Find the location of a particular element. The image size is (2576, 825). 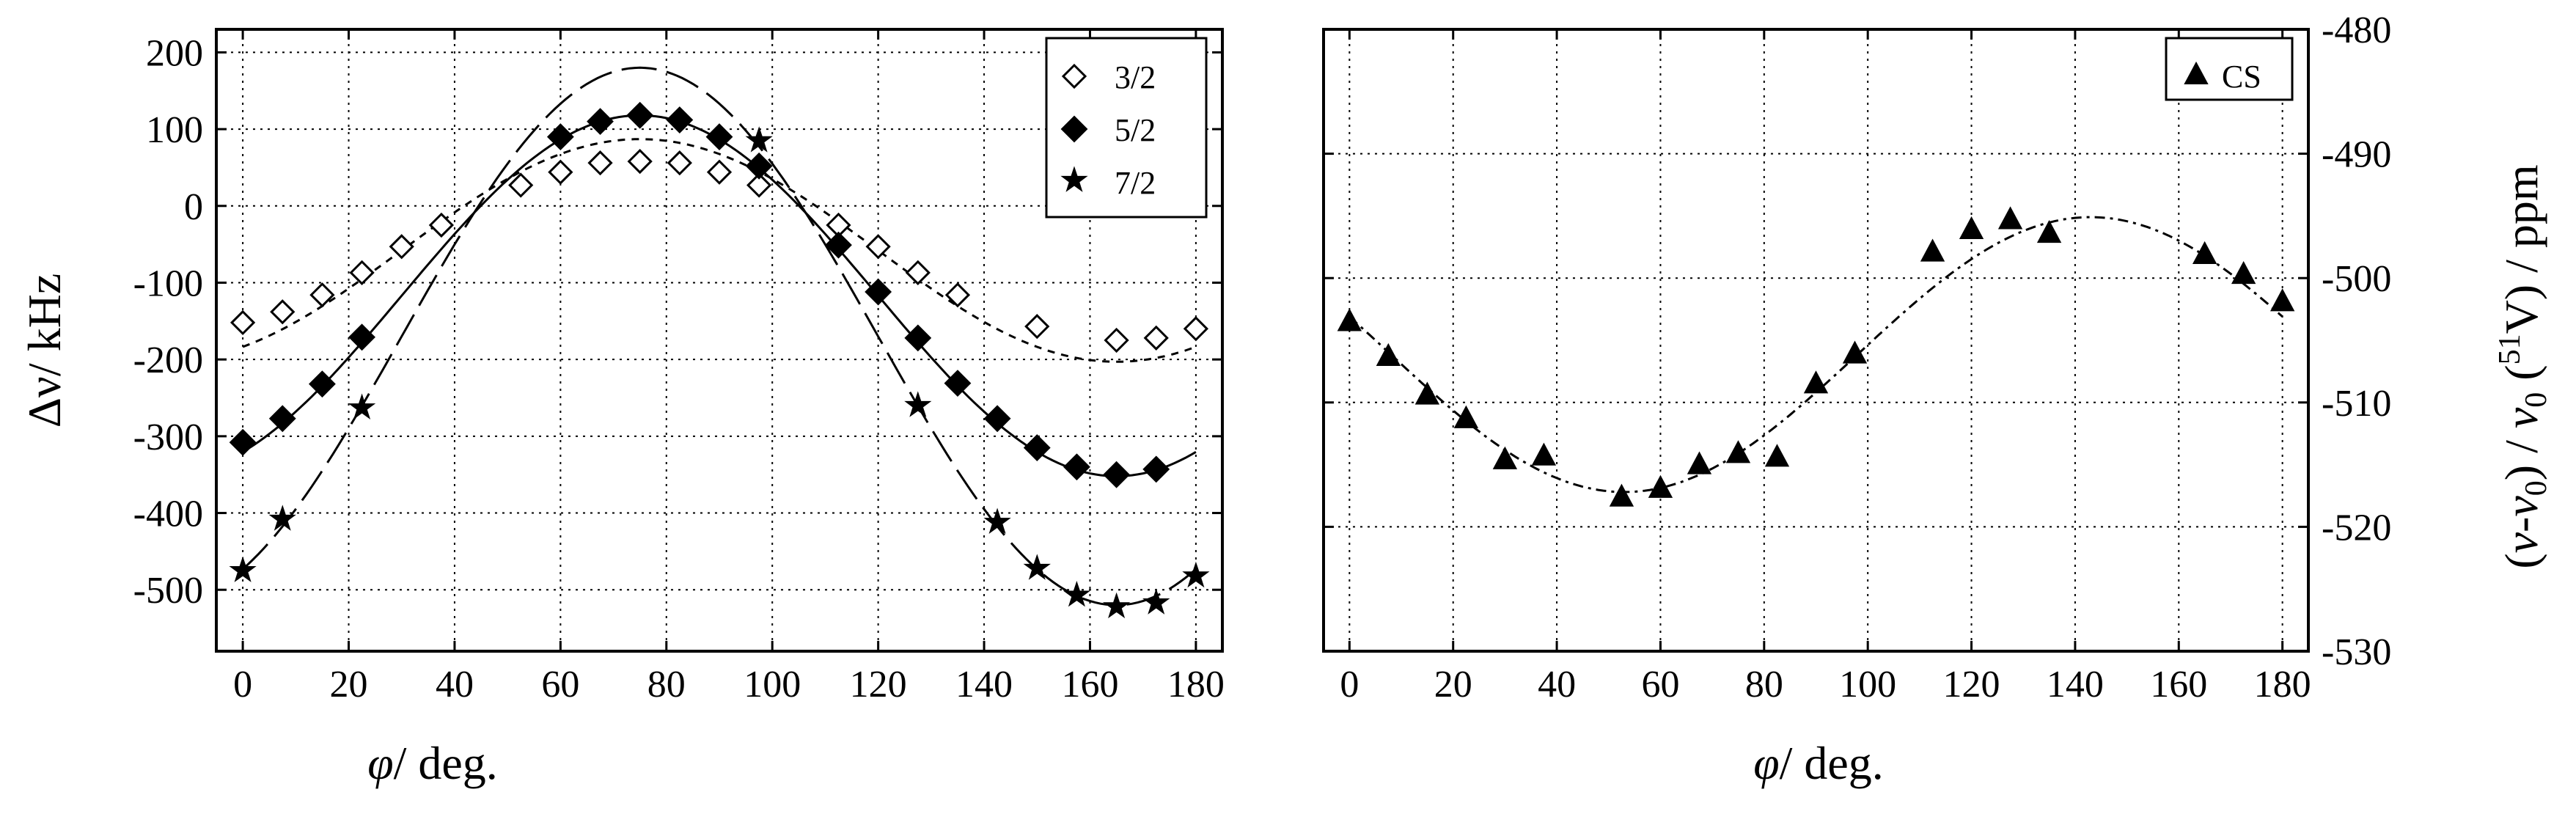

left-y-axis-label: Δν/ kHz is located at coordinates (44, 351).